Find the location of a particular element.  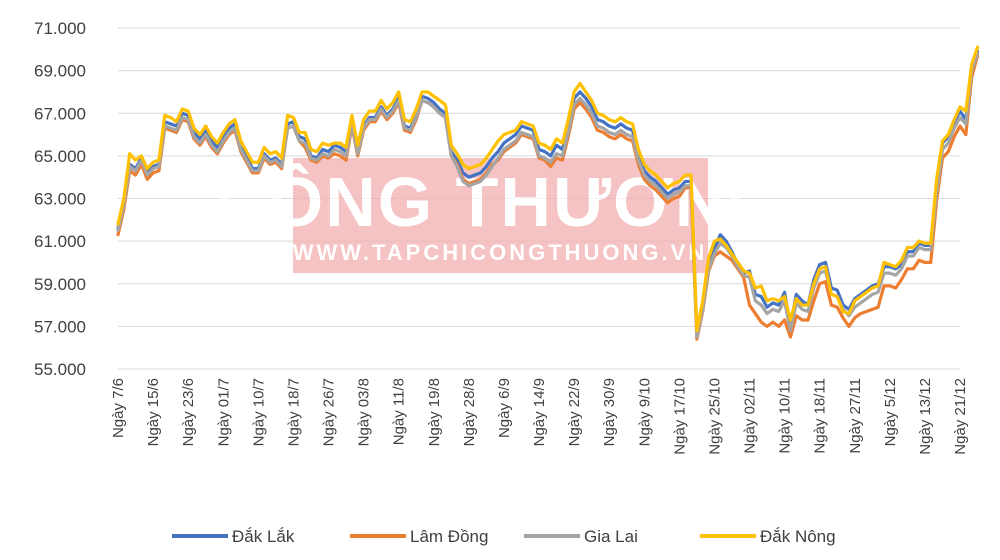

y-tick-label: 59.000 is located at coordinates (60, 284).